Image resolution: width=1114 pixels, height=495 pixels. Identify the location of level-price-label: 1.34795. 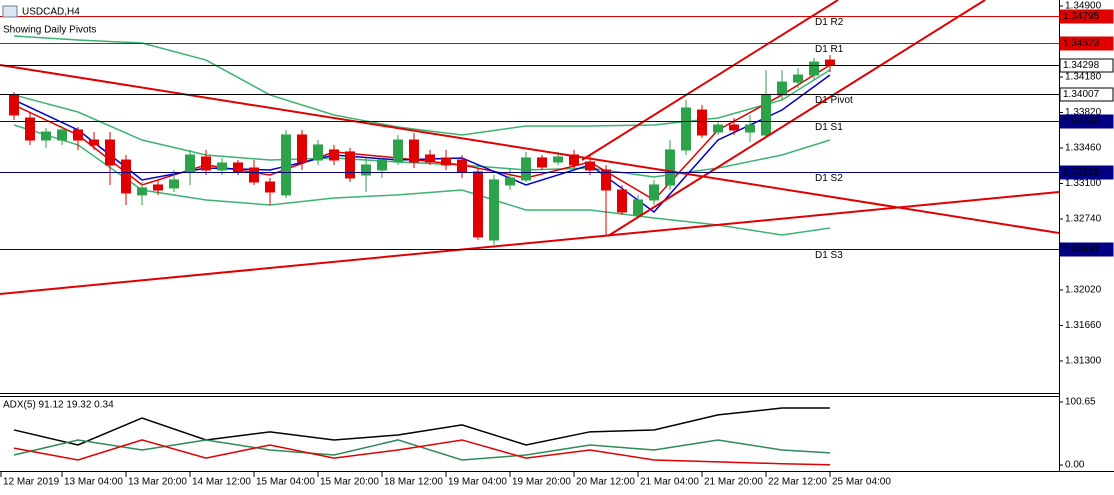
(1081, 16).